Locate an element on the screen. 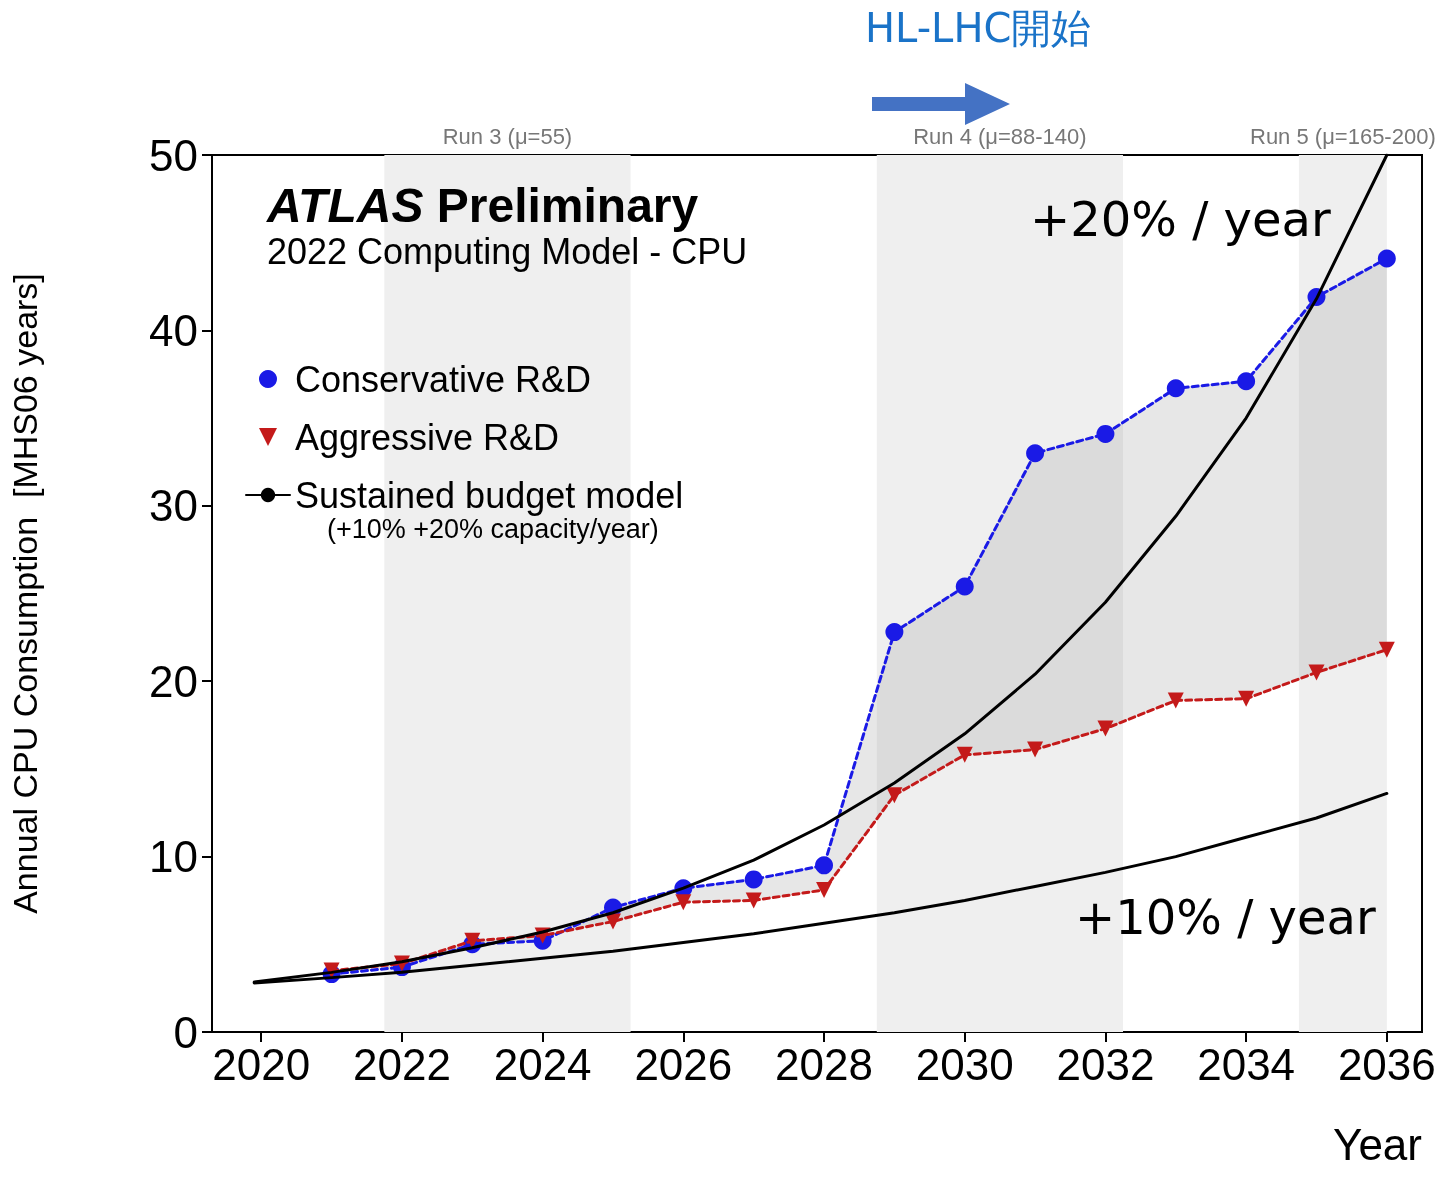 This screenshot has width=1443, height=1178. y-tick-label: 40 is located at coordinates (173, 330).